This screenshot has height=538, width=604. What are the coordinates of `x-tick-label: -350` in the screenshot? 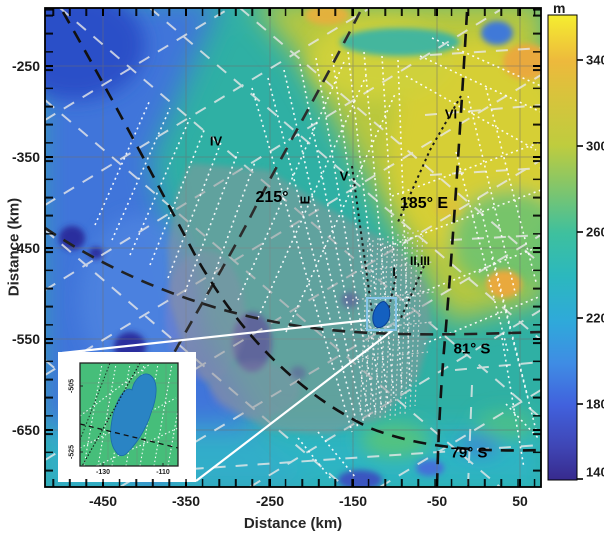 It's located at (186, 501).